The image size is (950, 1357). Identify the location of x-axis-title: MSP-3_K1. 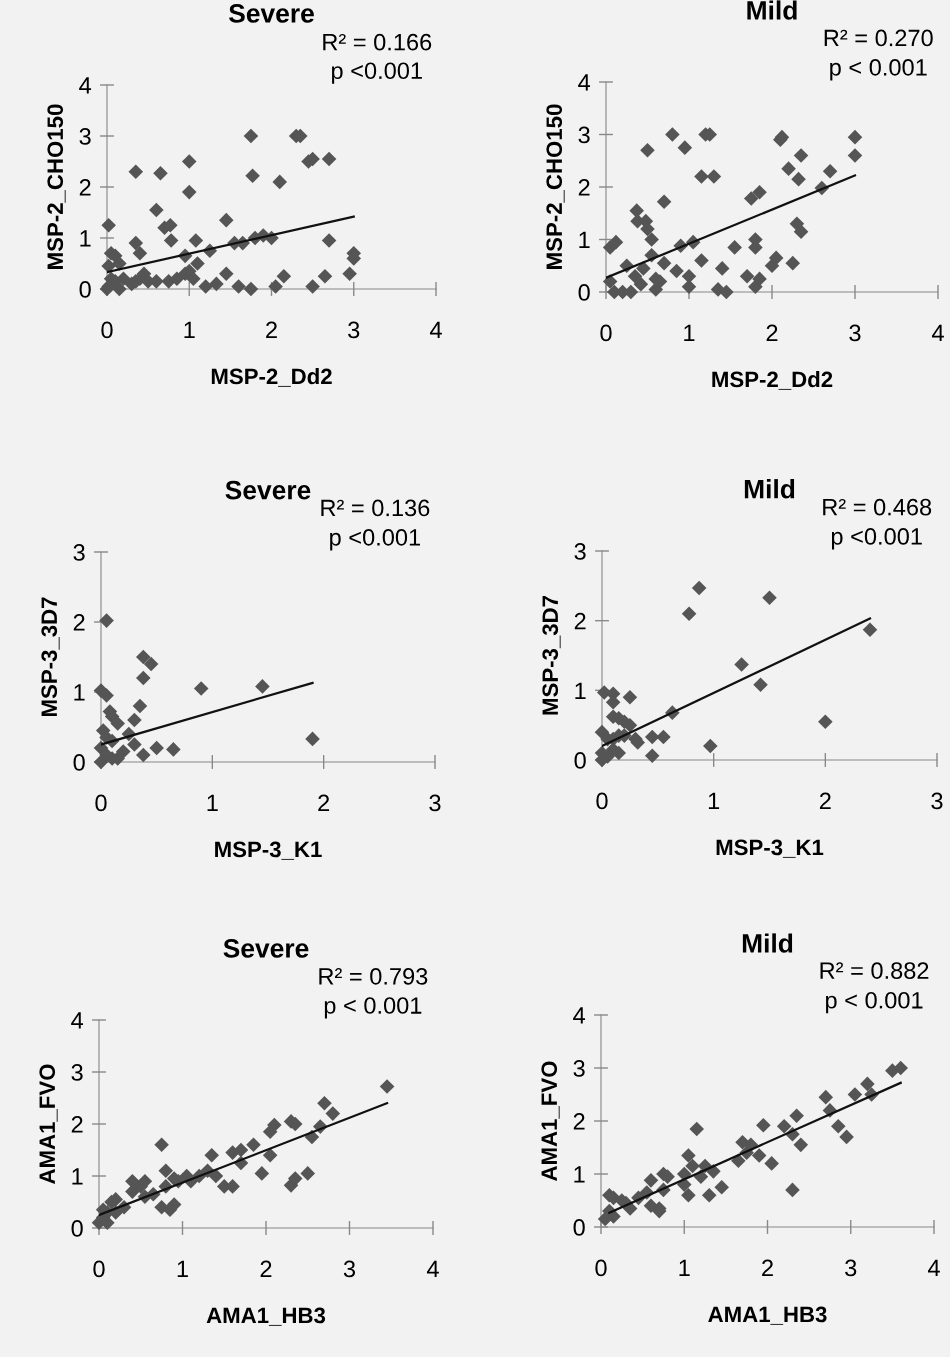
(268, 850).